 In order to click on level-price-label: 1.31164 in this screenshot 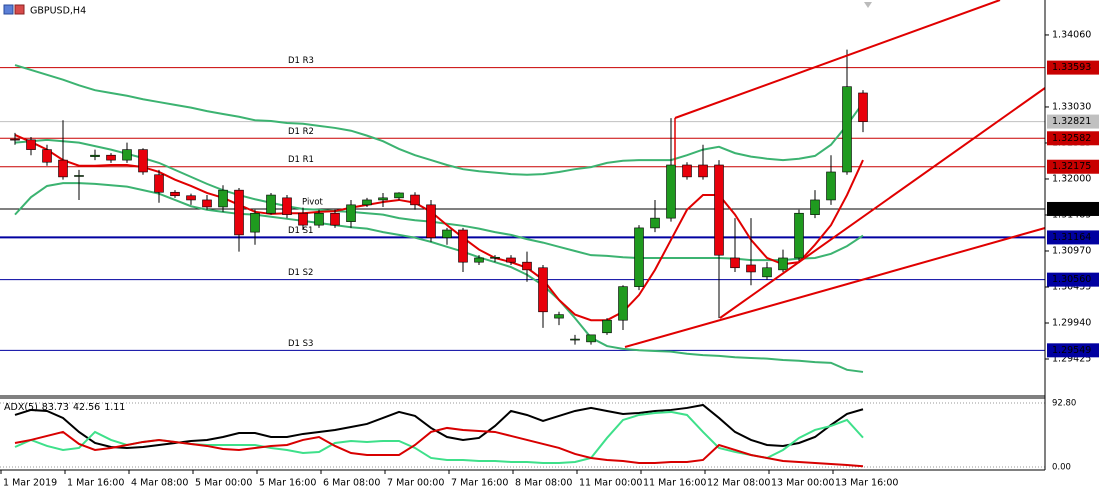, I will do `click(1071, 237)`.